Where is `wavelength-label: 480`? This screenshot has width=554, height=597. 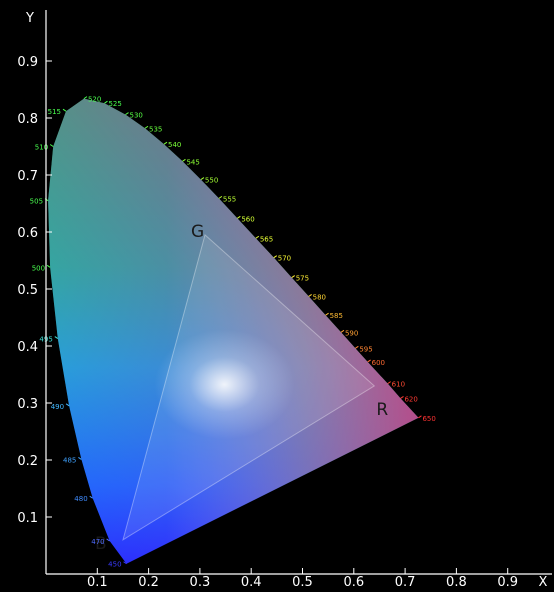 wavelength-label: 480 is located at coordinates (80, 499).